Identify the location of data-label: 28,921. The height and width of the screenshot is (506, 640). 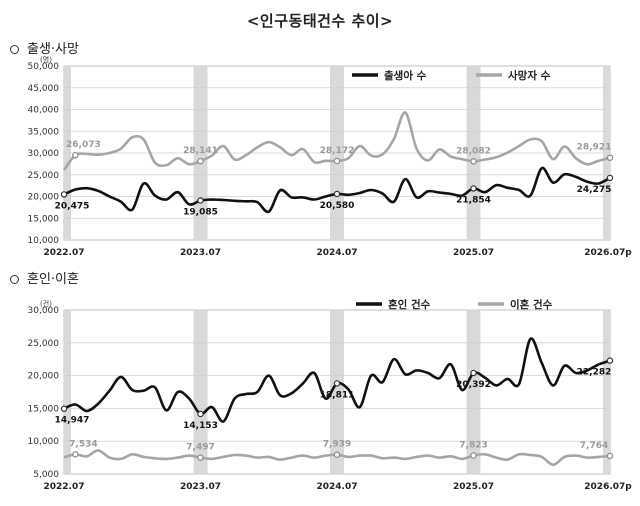
(594, 148).